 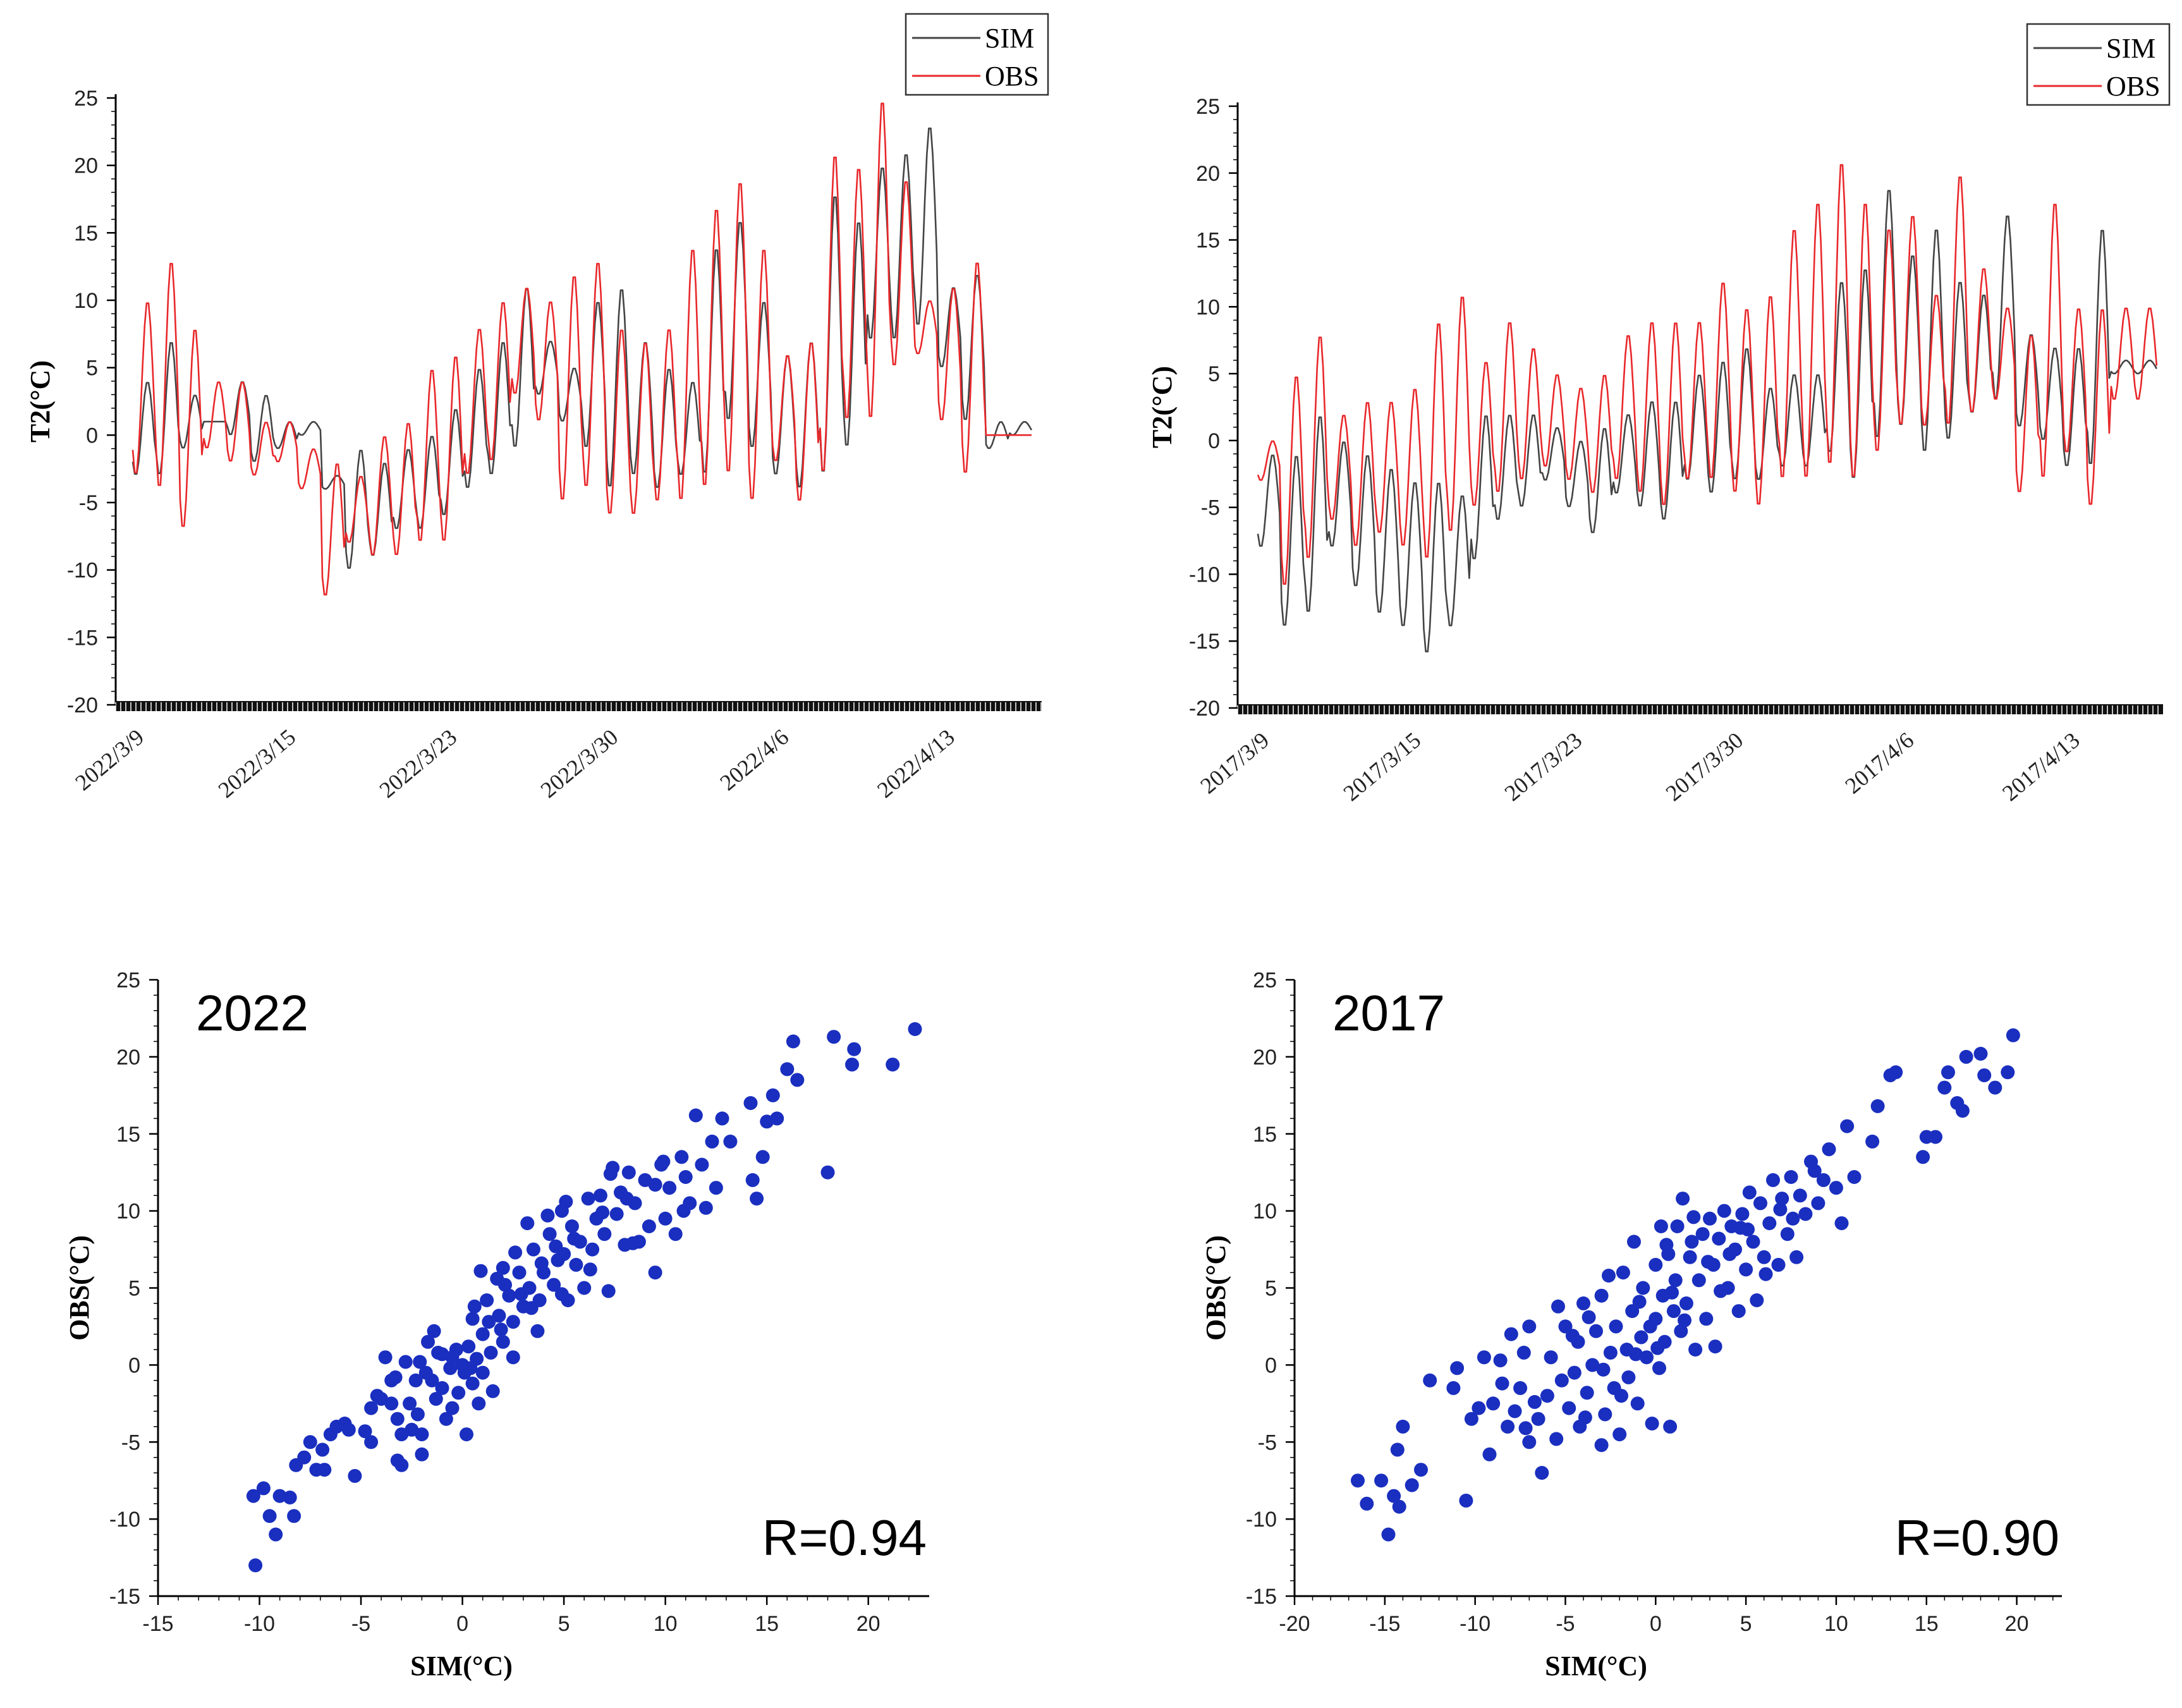 What do you see at coordinates (1927, 1624) in the screenshot?
I see `x-tick-label: 15` at bounding box center [1927, 1624].